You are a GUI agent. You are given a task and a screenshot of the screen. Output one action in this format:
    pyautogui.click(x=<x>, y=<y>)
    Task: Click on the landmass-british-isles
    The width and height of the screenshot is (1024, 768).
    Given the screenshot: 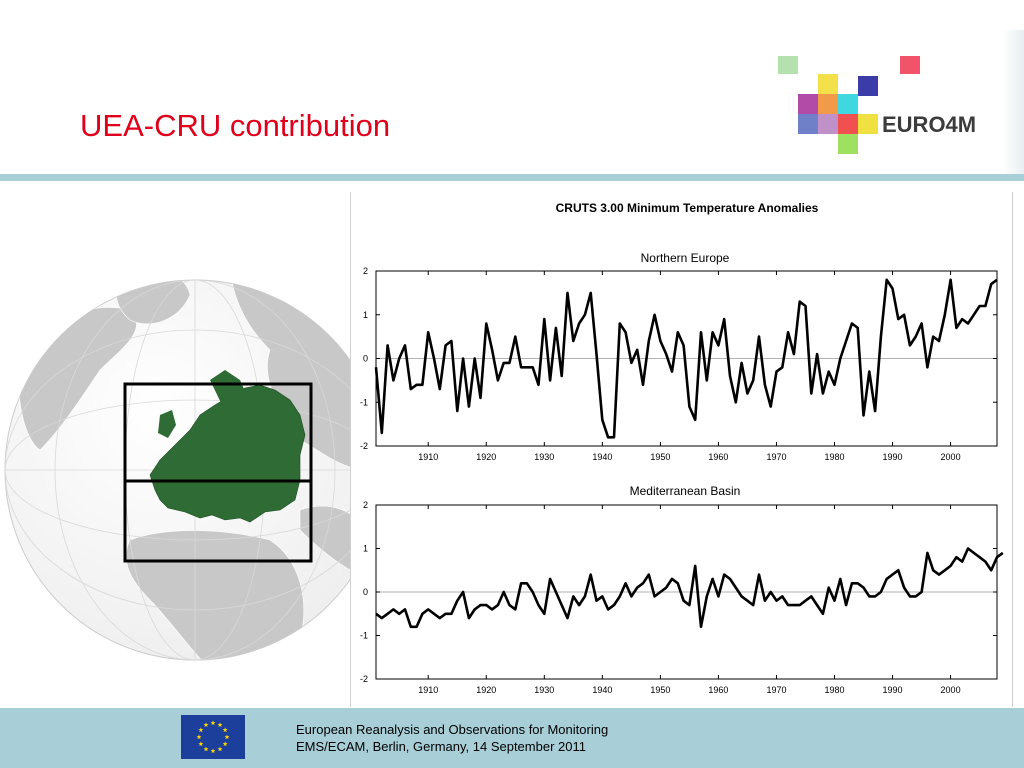 What is the action you would take?
    pyautogui.click(x=167, y=424)
    